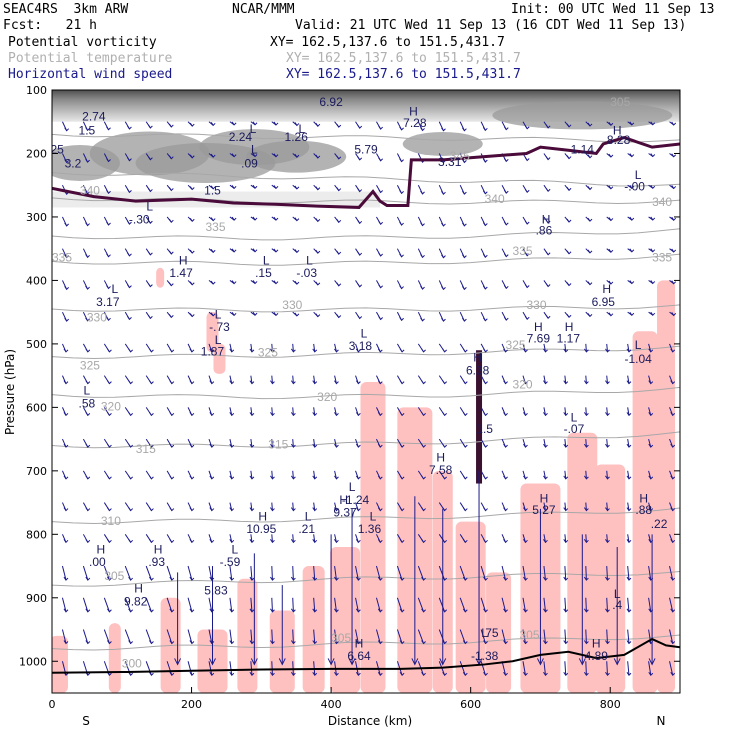  Describe the element at coordinates (278, 445) in the screenshot. I see `theta-label: 315` at that location.